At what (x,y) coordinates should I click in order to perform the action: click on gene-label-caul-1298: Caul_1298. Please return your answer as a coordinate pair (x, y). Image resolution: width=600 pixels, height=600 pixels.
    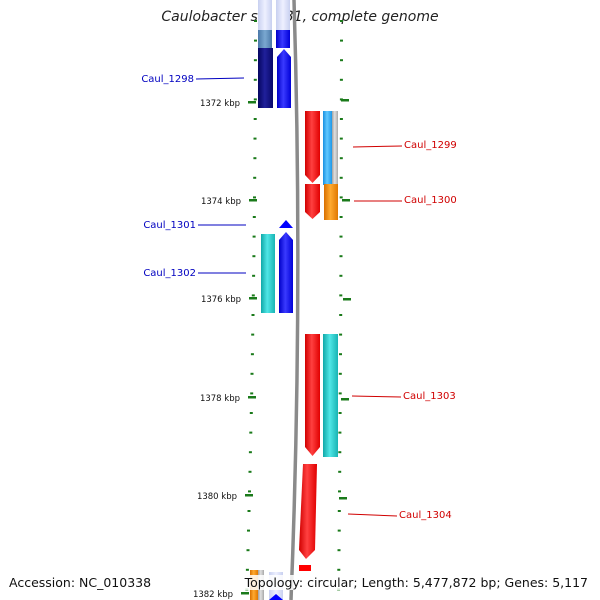
    Looking at the image, I should click on (167, 79).